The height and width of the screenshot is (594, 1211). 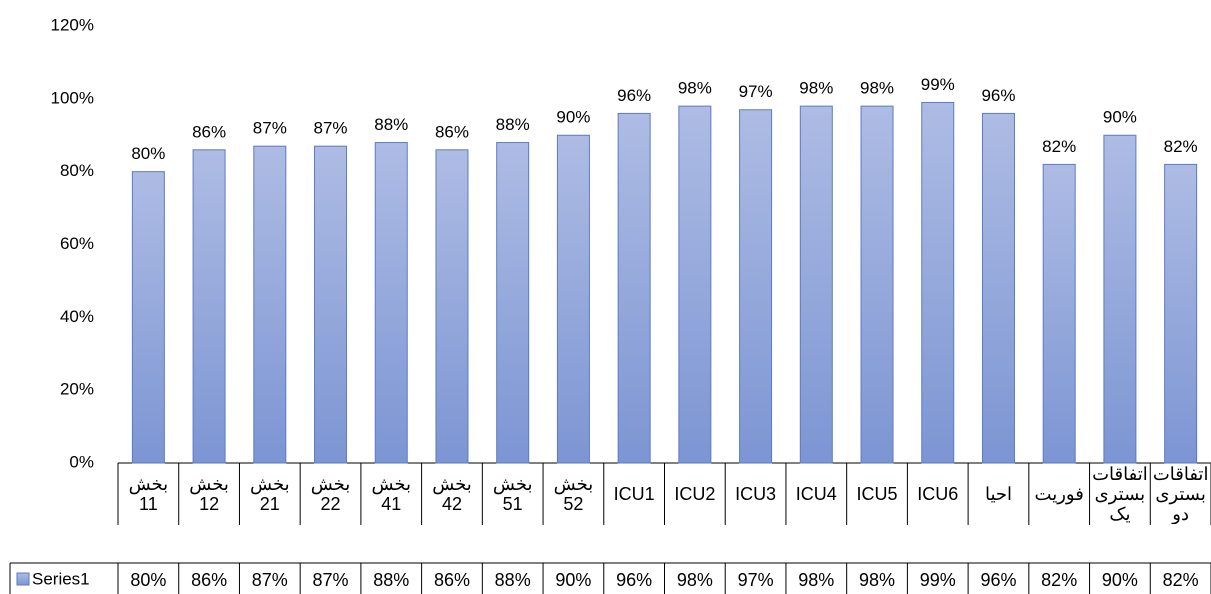 I want to click on x-tick-label: اتفاقات بستری یک, so click(x=1120, y=494).